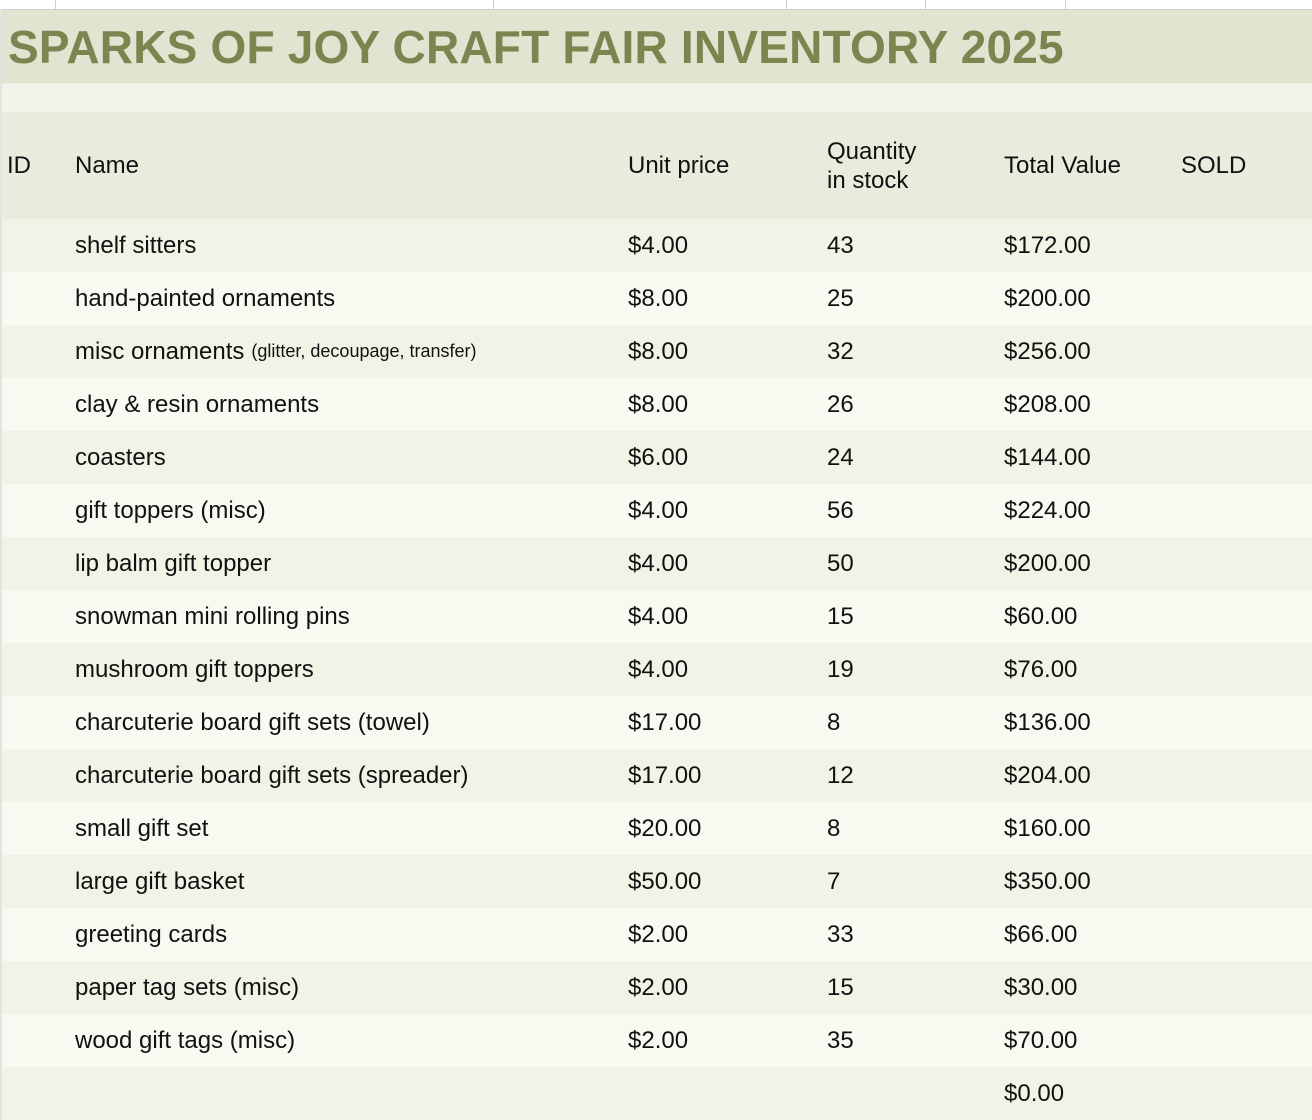 The height and width of the screenshot is (1120, 1312). I want to click on cell-name: large gift basket, so click(159, 881).